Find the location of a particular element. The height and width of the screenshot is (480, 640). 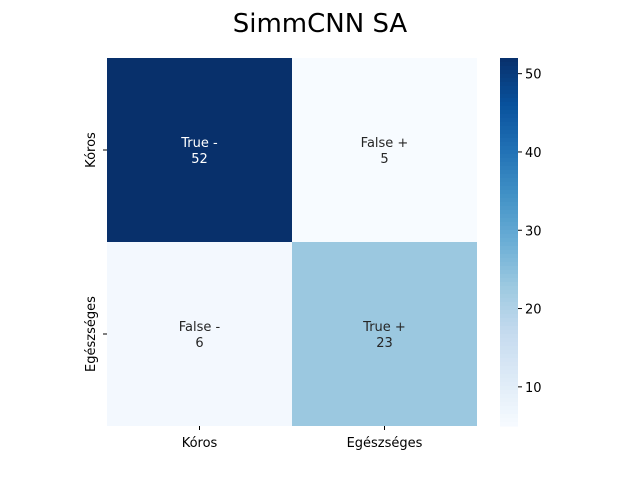

cell-label: True + is located at coordinates (384, 327).